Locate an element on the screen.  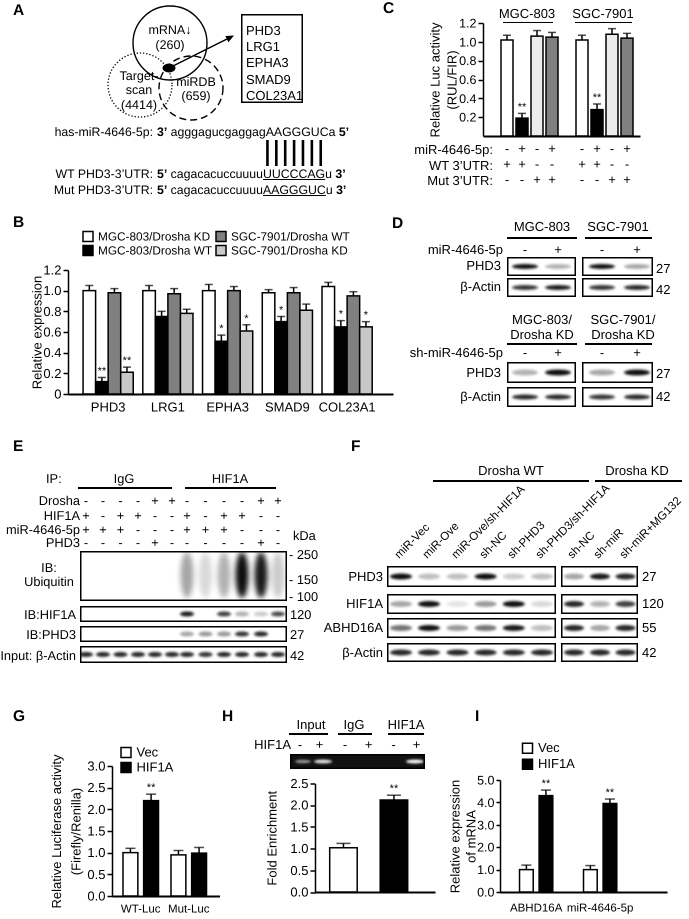
chart-title: I is located at coordinates (477, 716).